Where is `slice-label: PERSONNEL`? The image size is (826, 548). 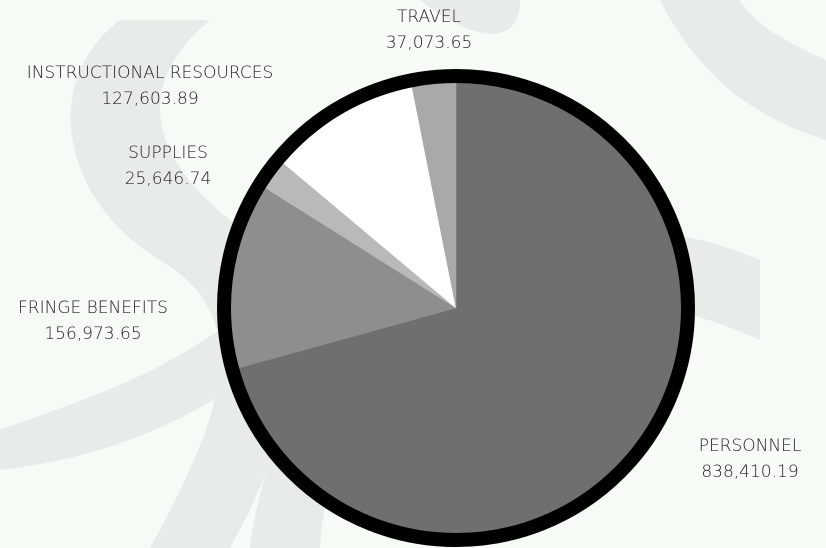
slice-label: PERSONNEL is located at coordinates (750, 446).